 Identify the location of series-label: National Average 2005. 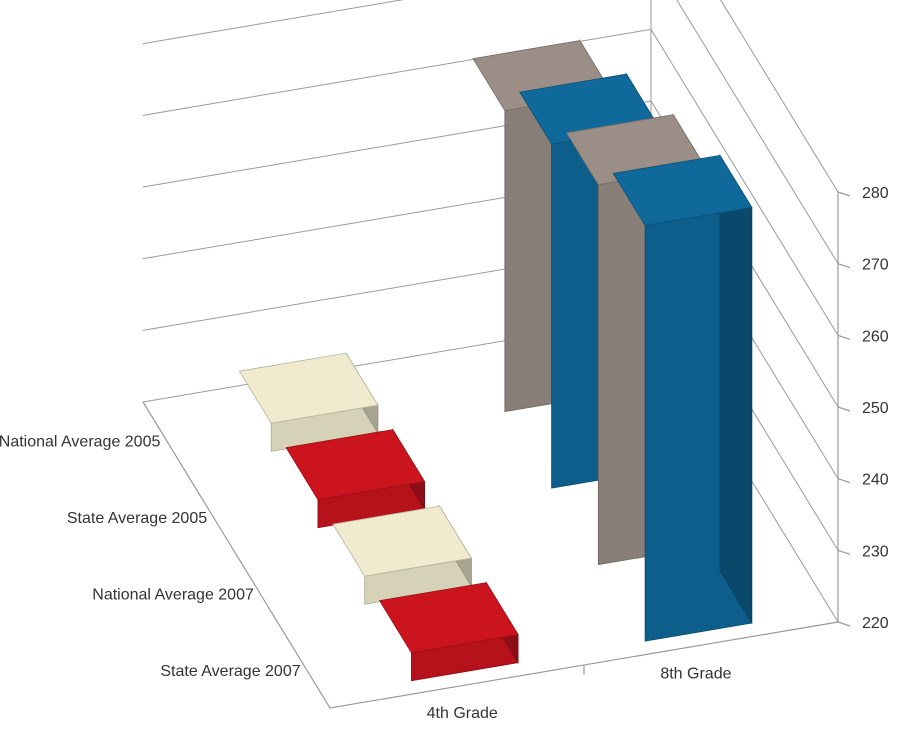
(80, 441).